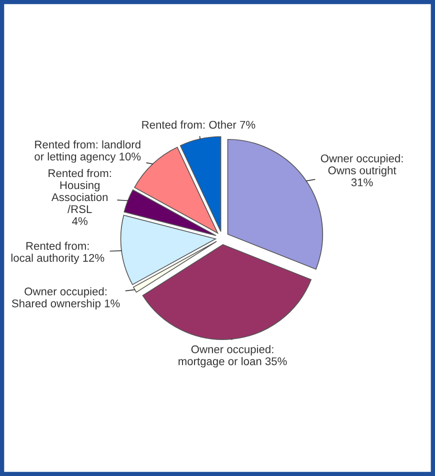 The height and width of the screenshot is (476, 435). I want to click on slice-label: Rented from: landlord or letting agency 10%, so click(87, 151).